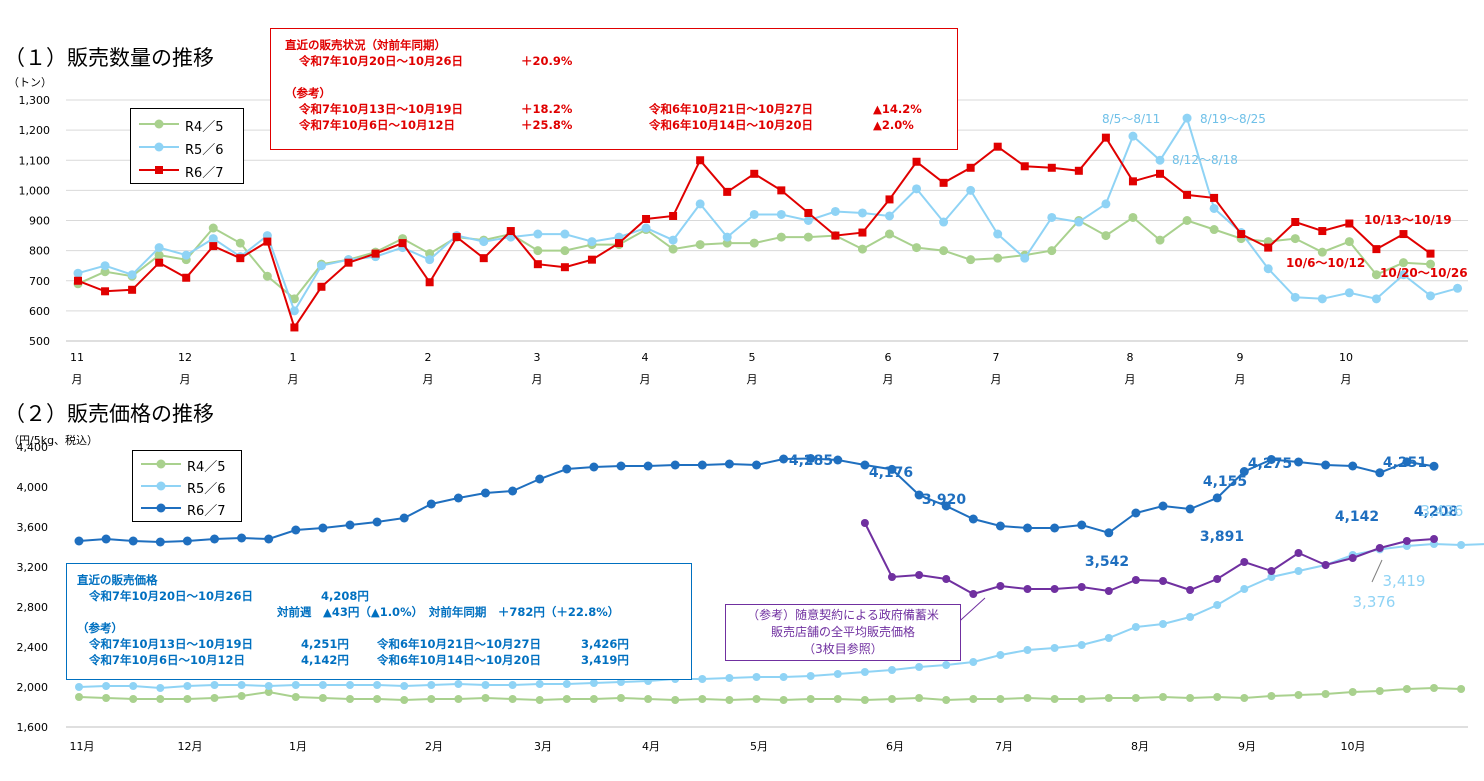 The image size is (1484, 781). Describe the element at coordinates (459, 644) in the screenshot. I see `price-ref-period: 令和6年10月21日～10月27日` at that location.